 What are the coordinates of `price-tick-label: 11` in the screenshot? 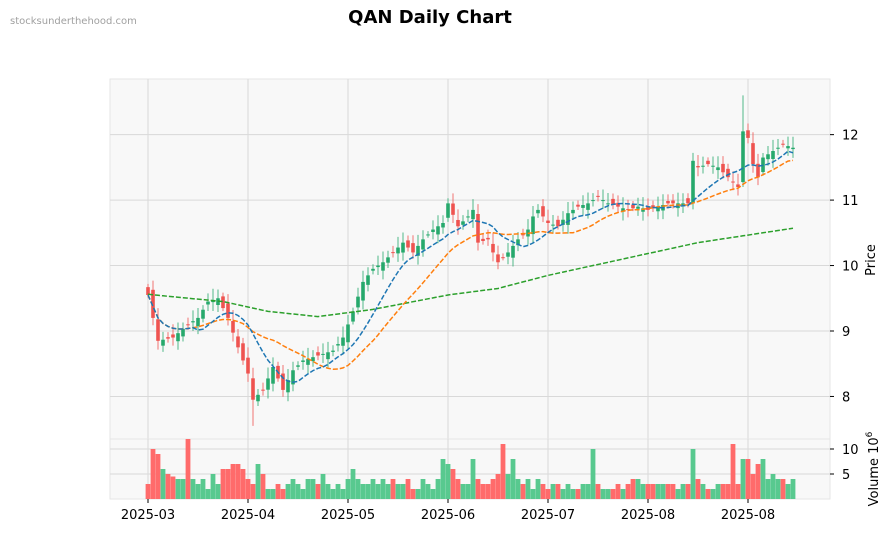 It's located at (850, 201).